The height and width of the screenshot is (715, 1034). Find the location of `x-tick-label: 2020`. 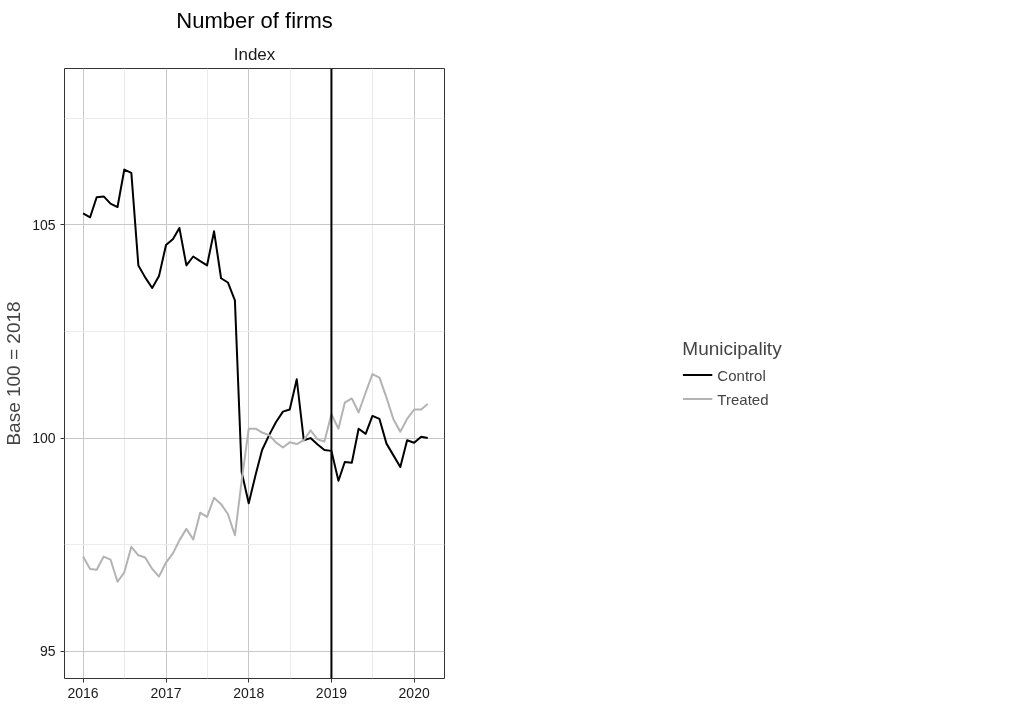

x-tick-label: 2020 is located at coordinates (414, 692).